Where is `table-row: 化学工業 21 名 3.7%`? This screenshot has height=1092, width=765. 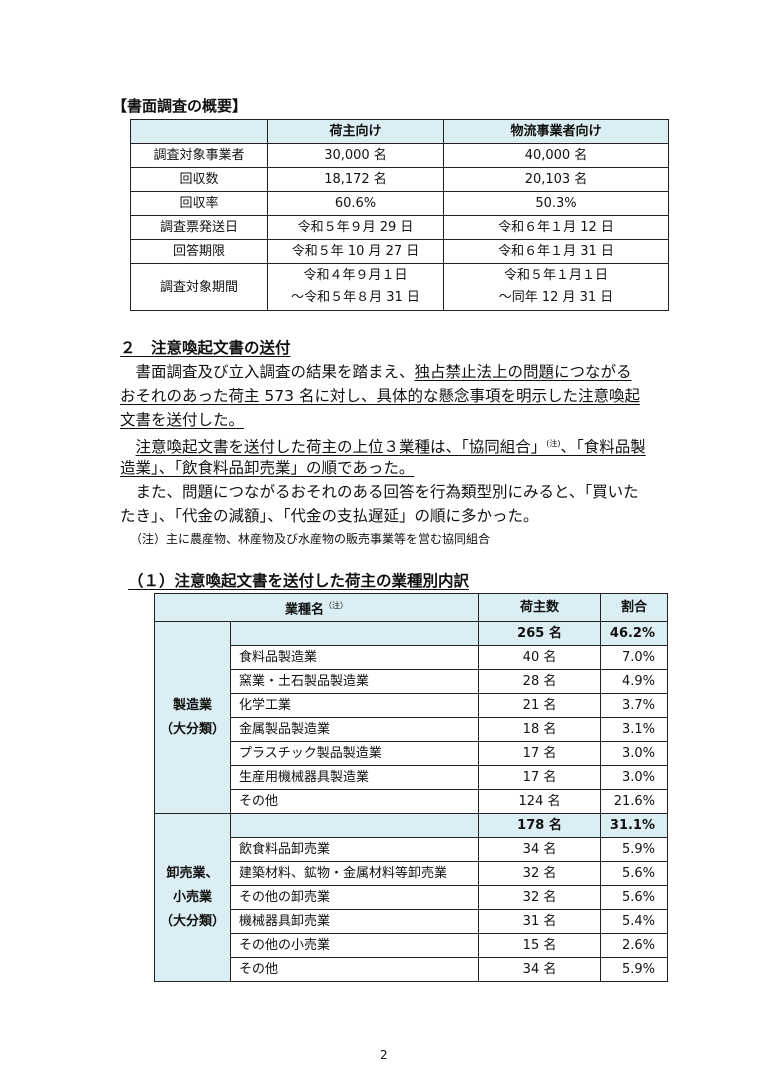 table-row: 化学工業 21 名 3.7% is located at coordinates (412, 706).